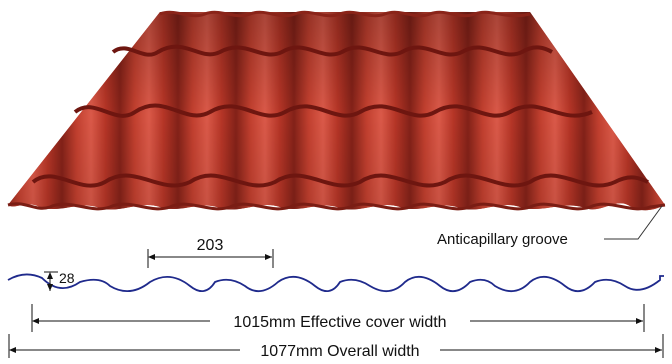 The width and height of the screenshot is (672, 364). I want to click on sheet-top-edge, so click(345, 14).